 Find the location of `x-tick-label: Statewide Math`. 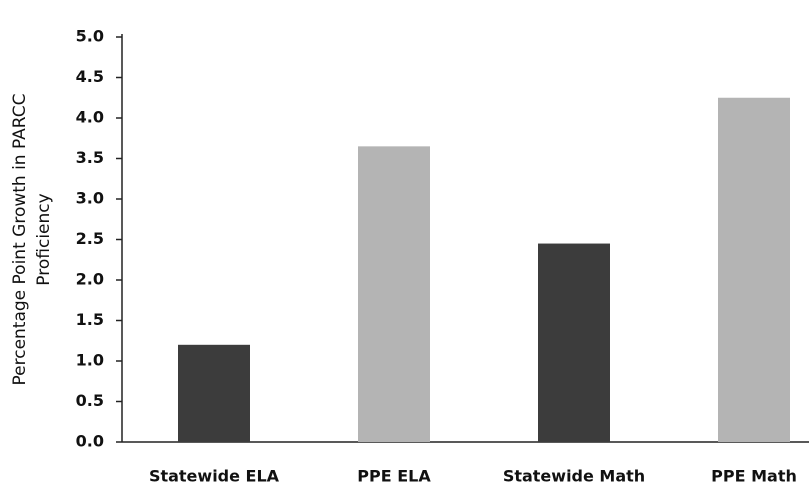

x-tick-label: Statewide Math is located at coordinates (574, 476).